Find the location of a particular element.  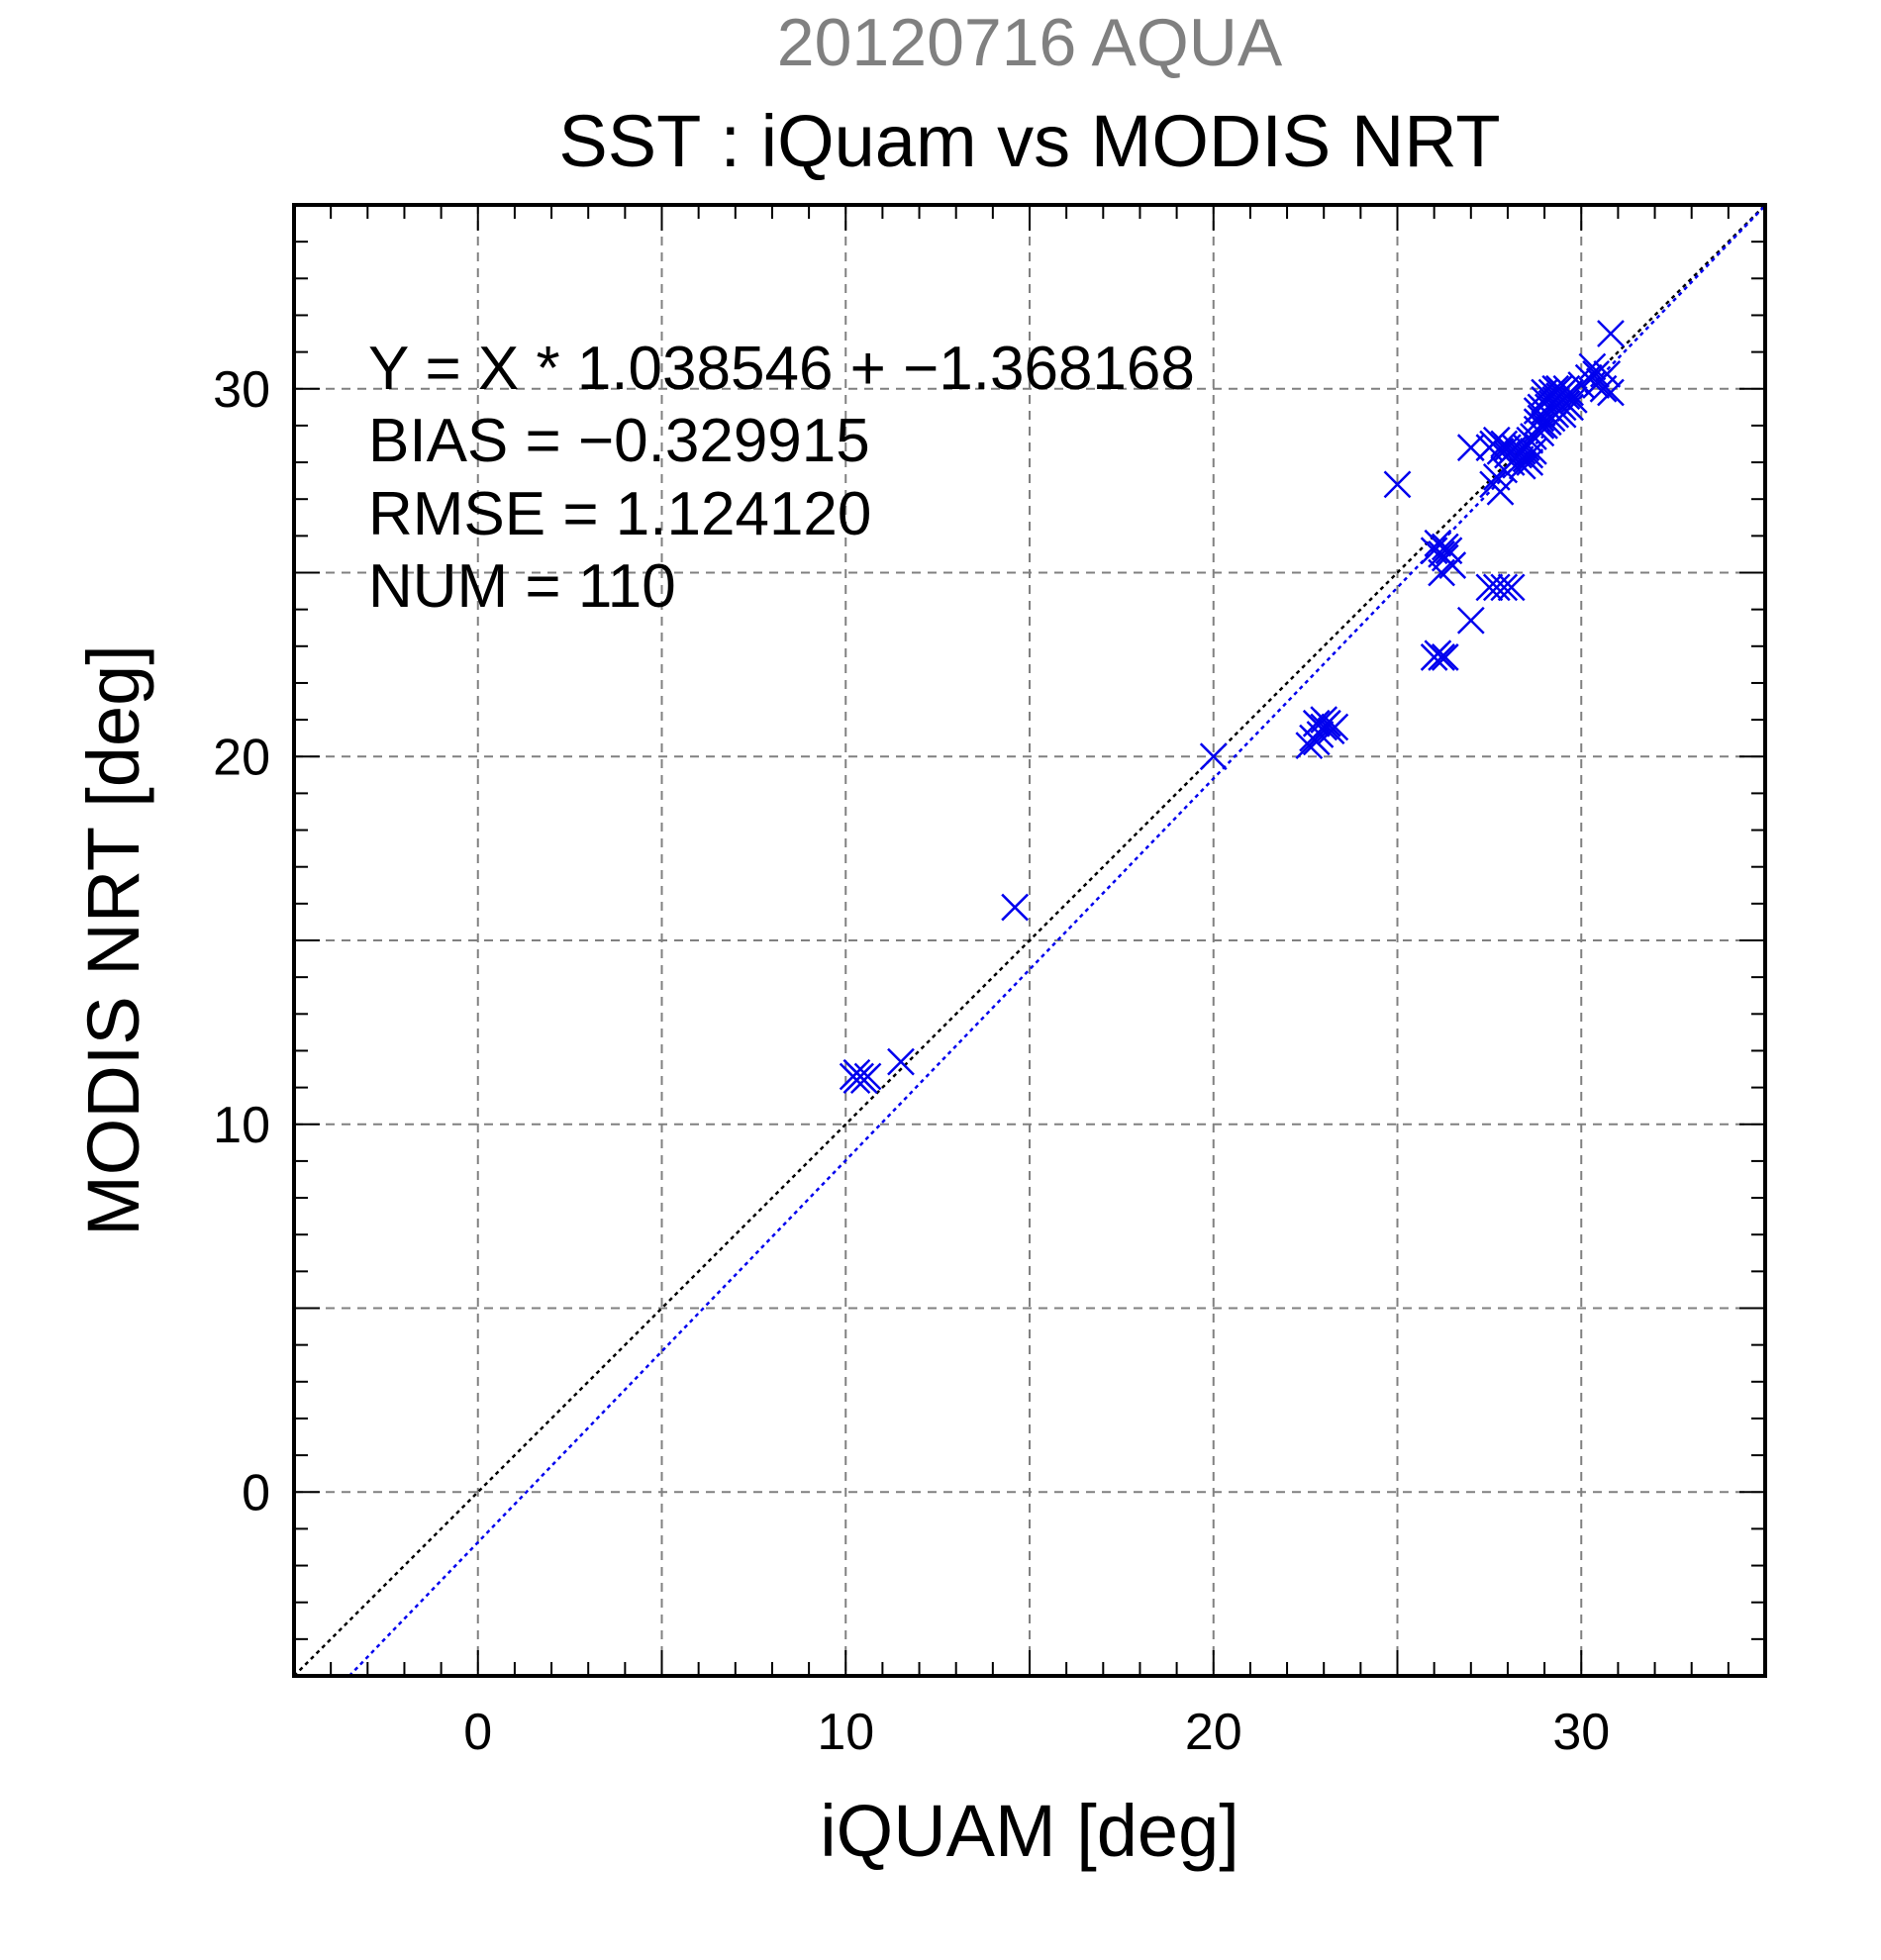

stats-num: NUM = 110 is located at coordinates (522, 586).